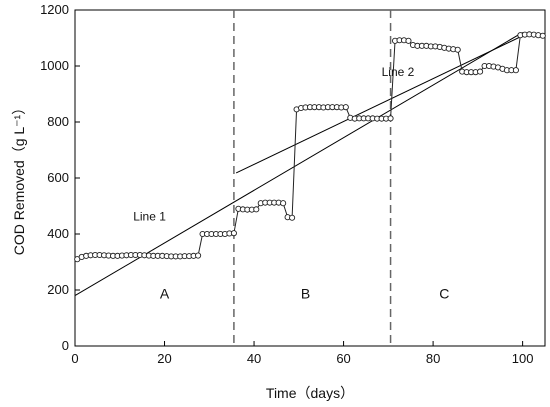 The image size is (550, 407). Describe the element at coordinates (58, 121) in the screenshot. I see `y-tick-label: 800` at that location.